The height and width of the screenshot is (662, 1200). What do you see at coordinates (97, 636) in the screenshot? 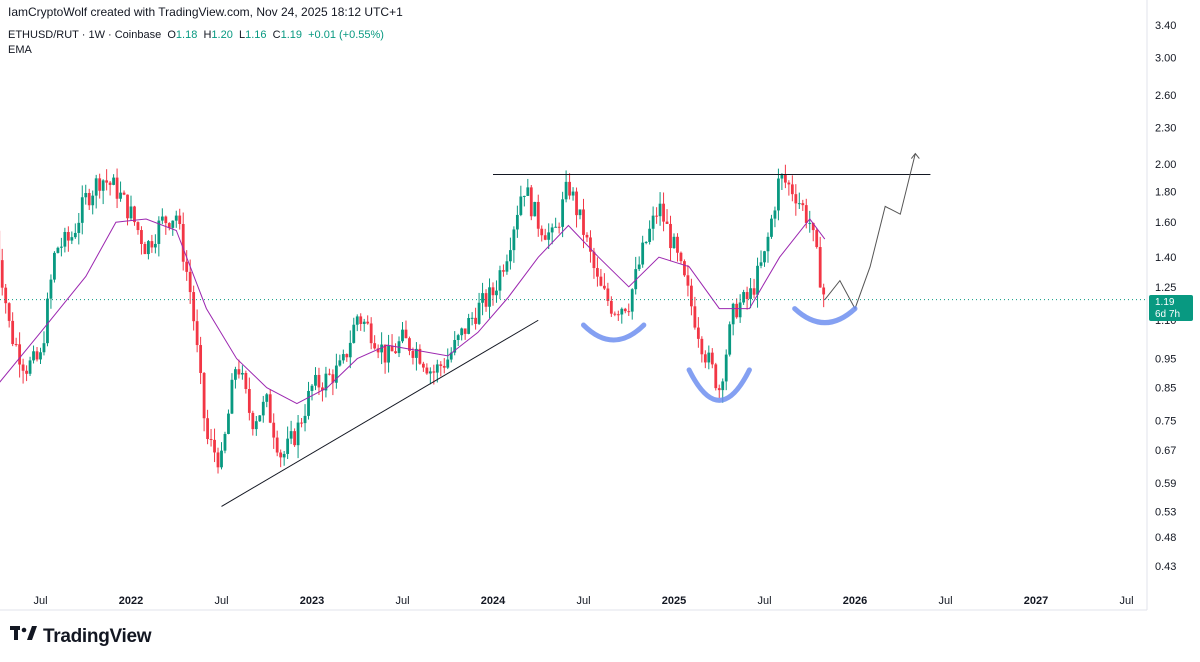
I see `tradingview-logo-text: TradingView` at bounding box center [97, 636].